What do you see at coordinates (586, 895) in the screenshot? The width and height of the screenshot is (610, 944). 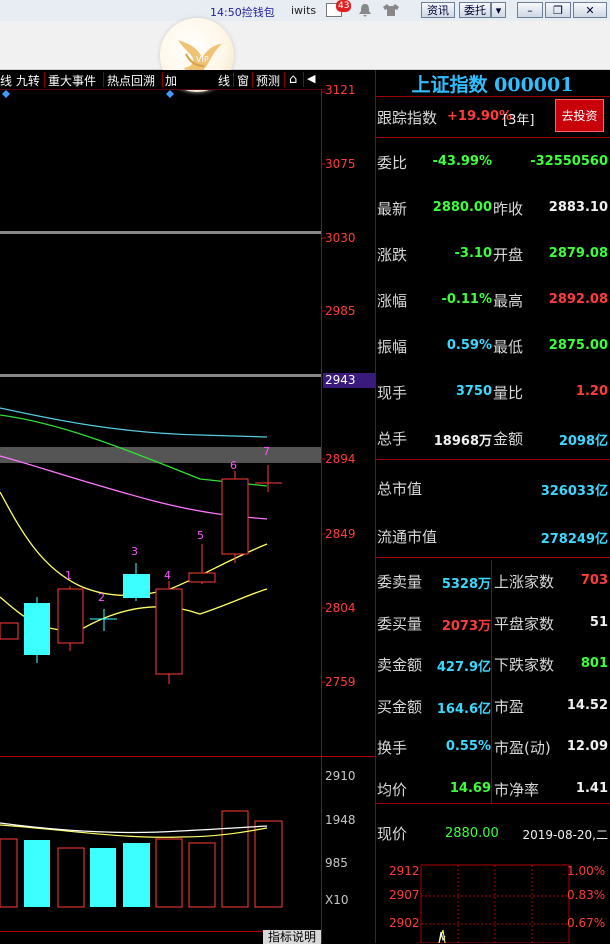 I see `mini-right-axis-label: 0.83%` at bounding box center [586, 895].